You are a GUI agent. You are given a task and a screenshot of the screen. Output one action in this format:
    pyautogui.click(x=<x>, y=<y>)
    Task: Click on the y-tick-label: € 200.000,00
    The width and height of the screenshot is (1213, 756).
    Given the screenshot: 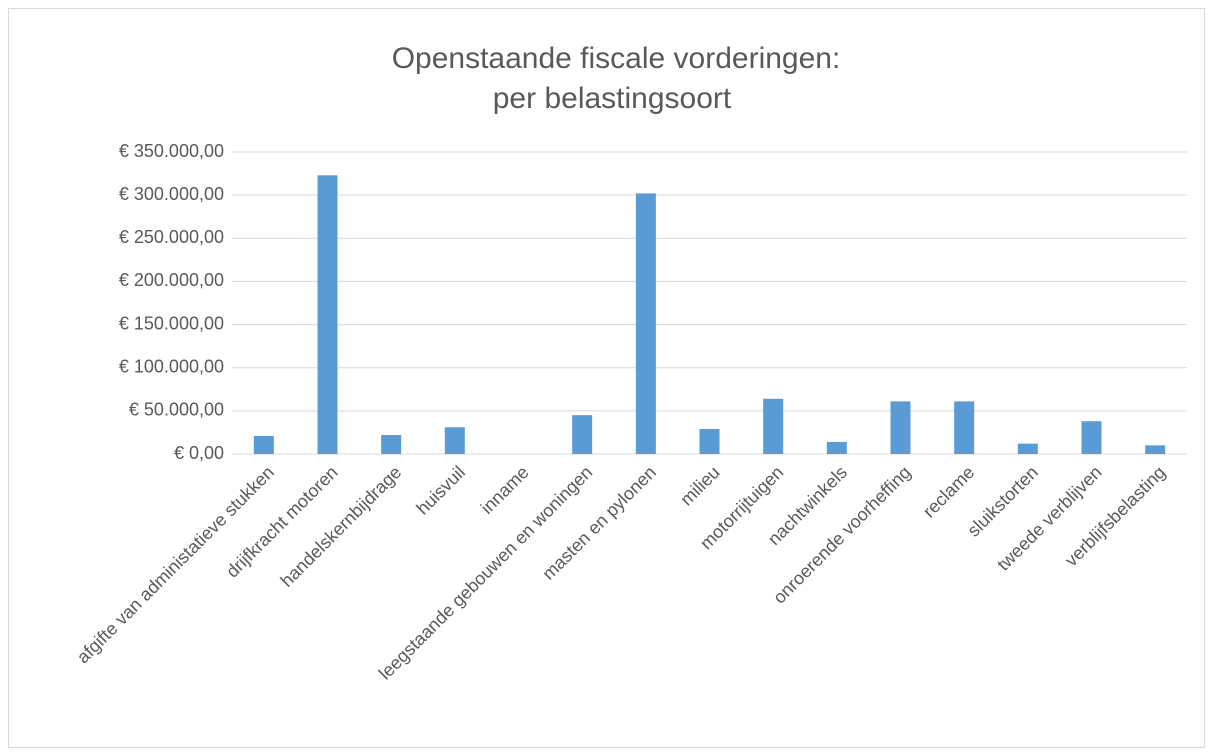 What is the action you would take?
    pyautogui.click(x=171, y=280)
    